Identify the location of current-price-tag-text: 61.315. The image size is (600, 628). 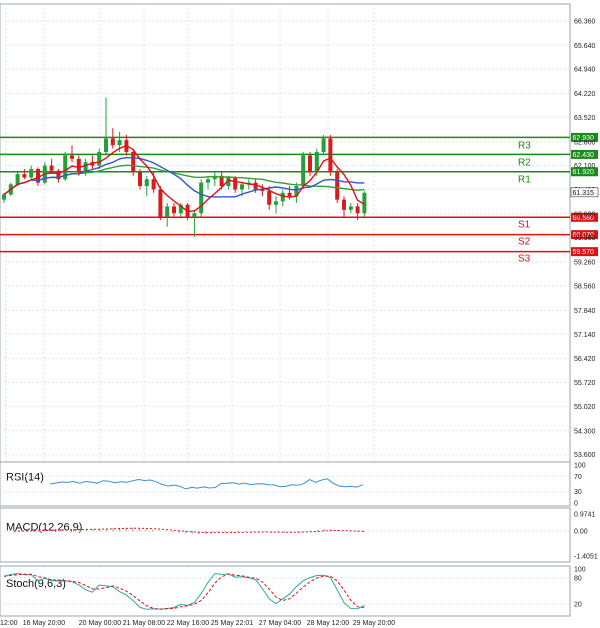
(584, 193).